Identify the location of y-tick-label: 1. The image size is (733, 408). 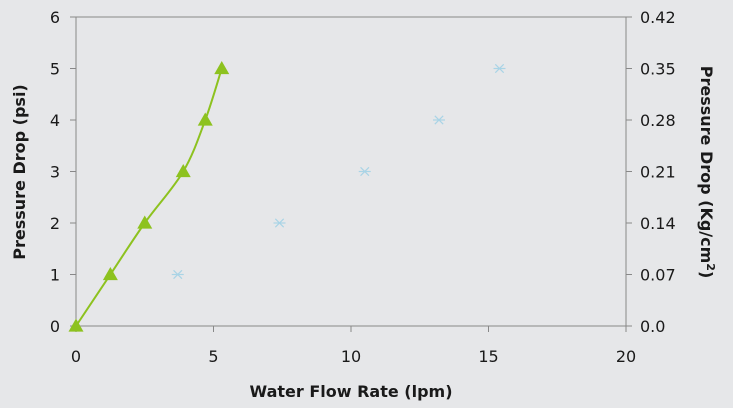
(55, 275).